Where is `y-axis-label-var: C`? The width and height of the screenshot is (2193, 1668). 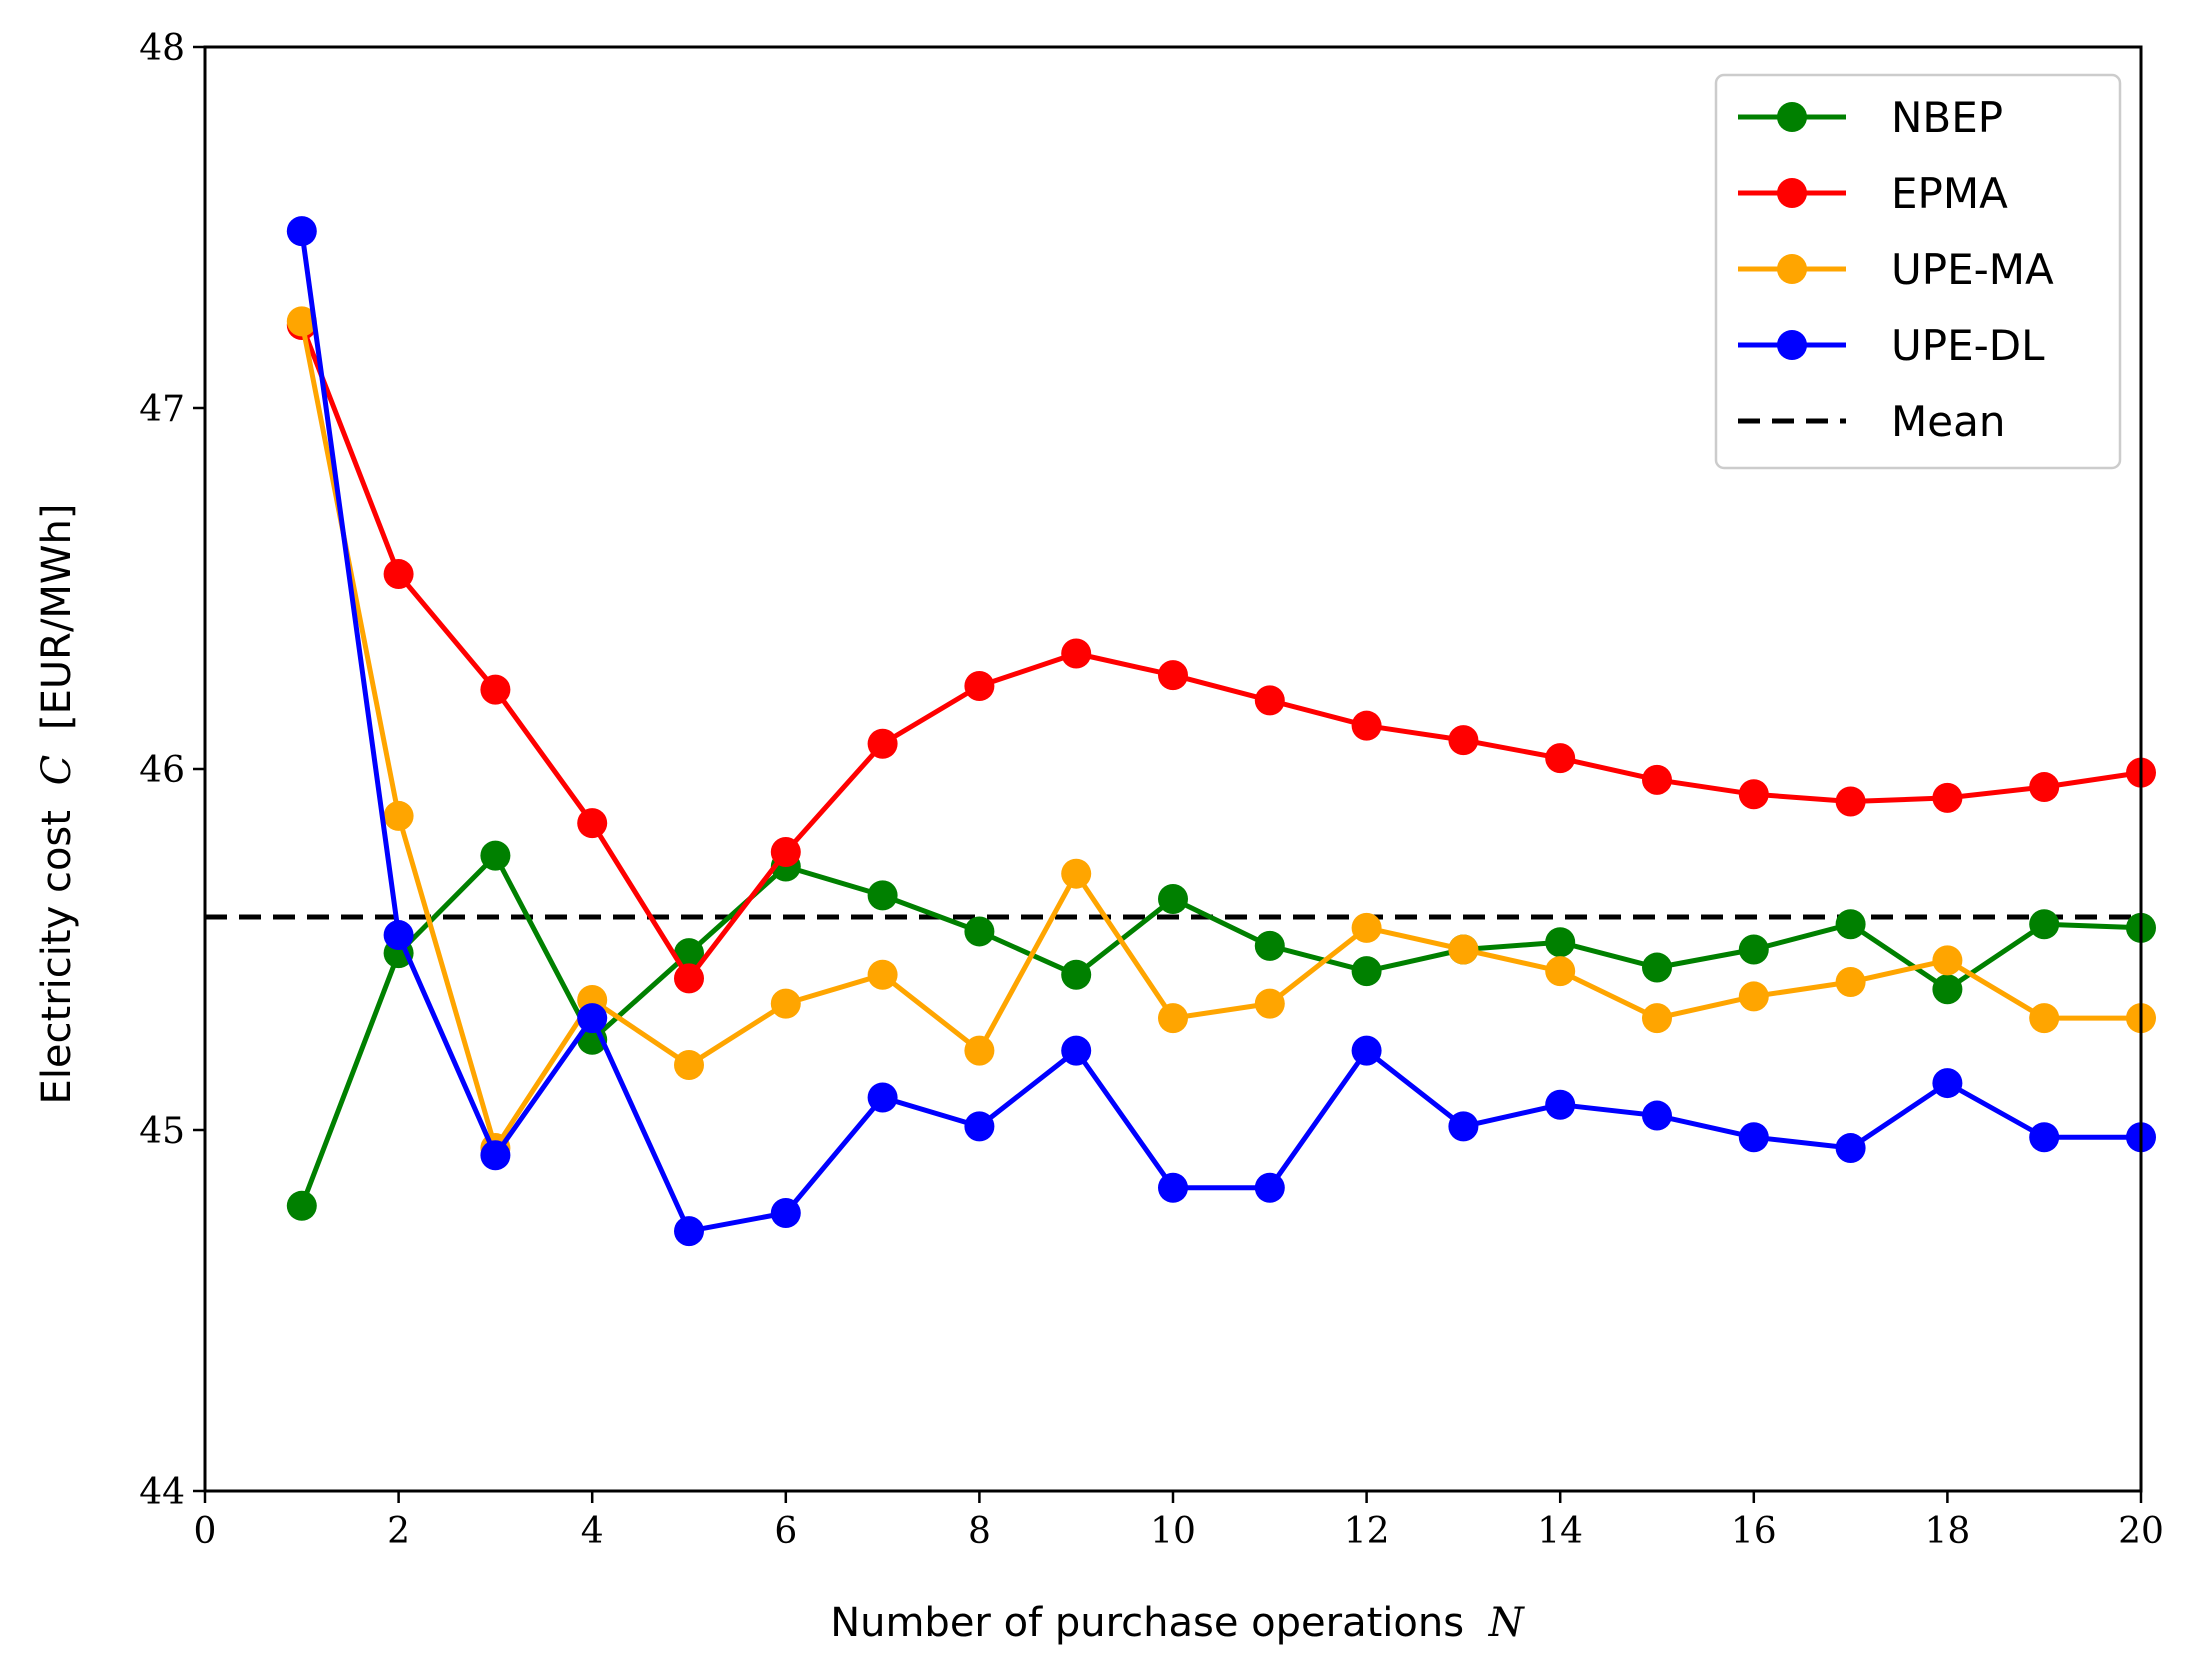 y-axis-label-var: C is located at coordinates (57, 770).